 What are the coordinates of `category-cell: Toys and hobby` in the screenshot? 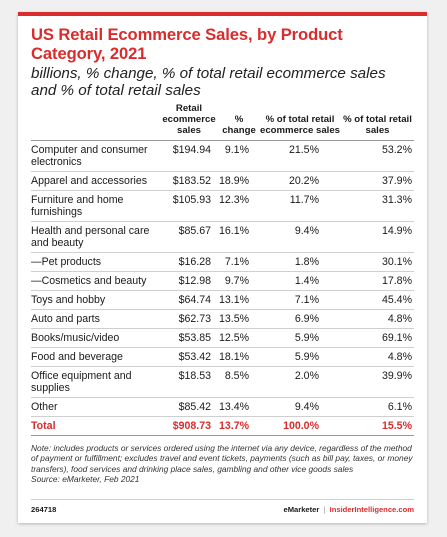 It's located at (95, 300).